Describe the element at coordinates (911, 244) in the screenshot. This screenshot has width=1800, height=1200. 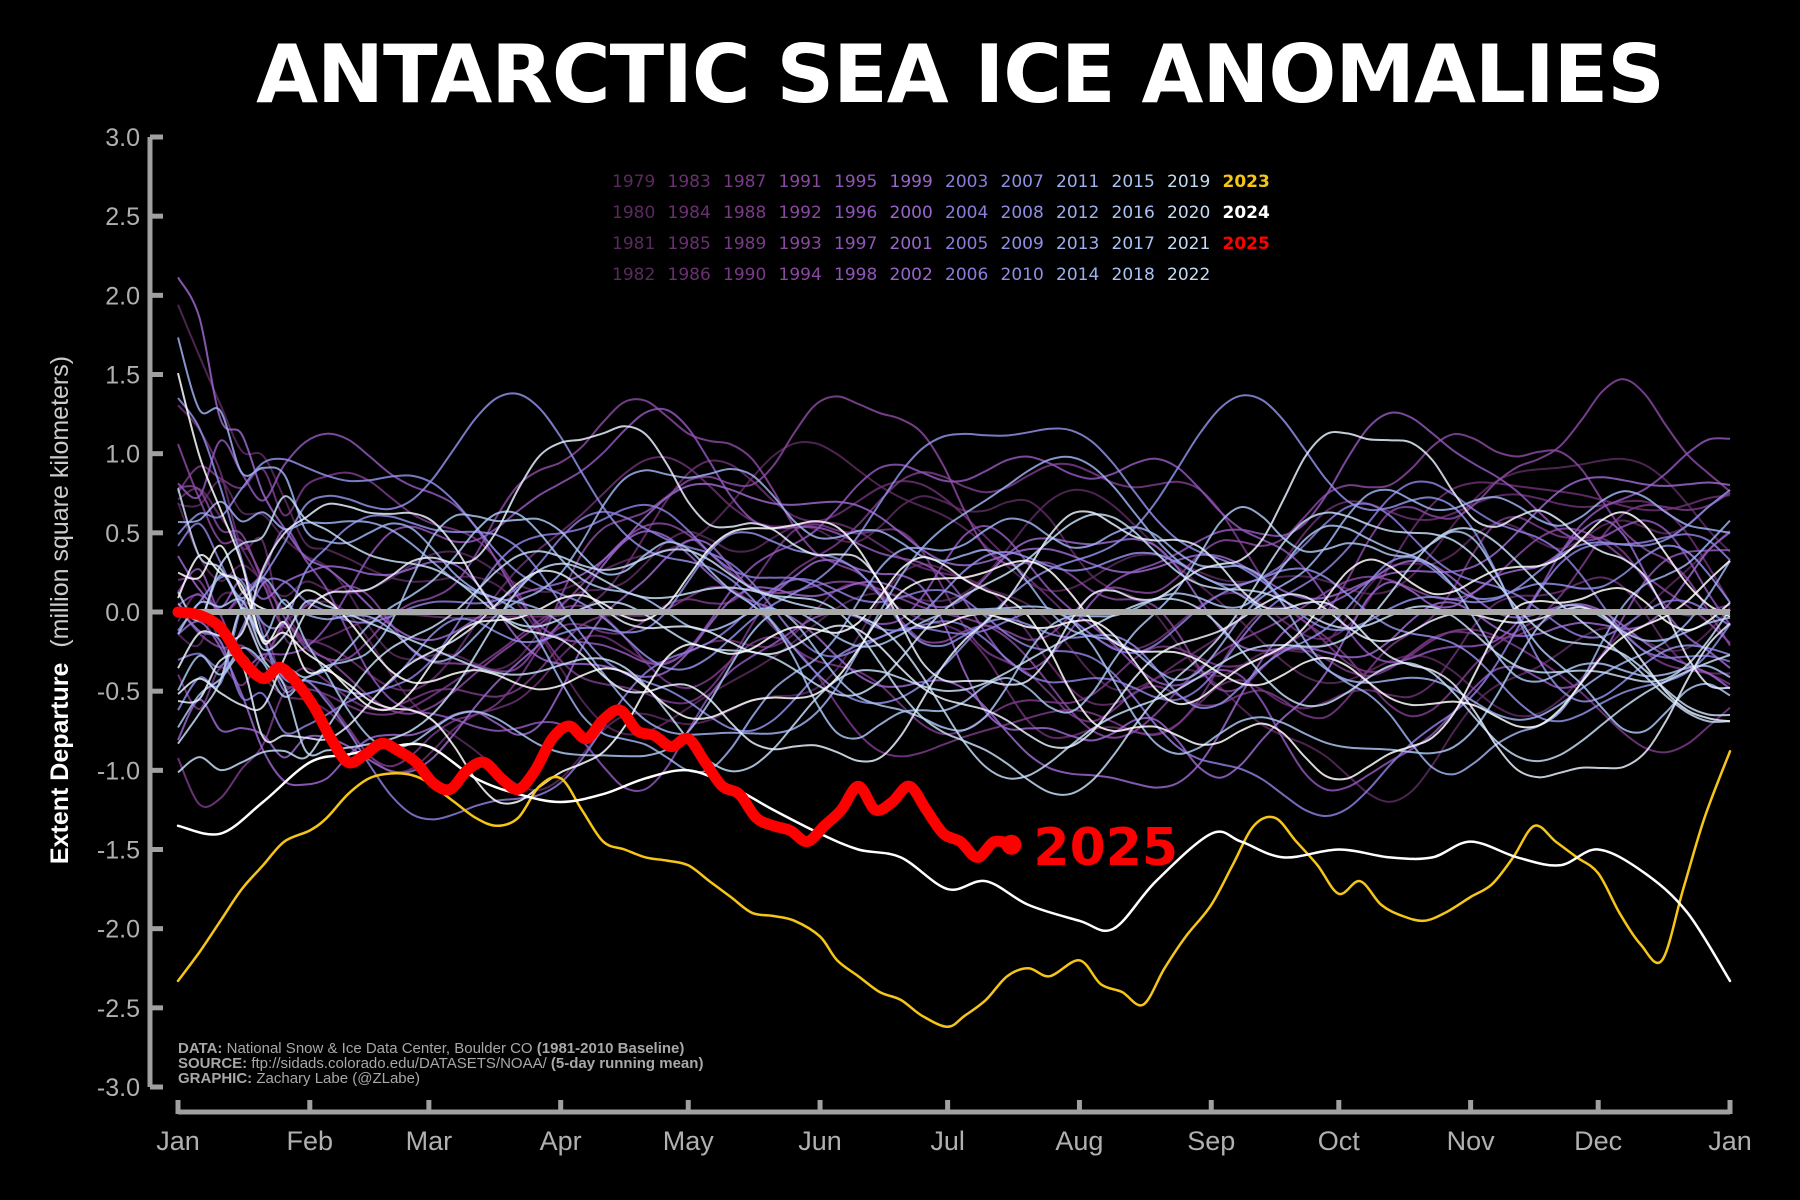
I see `legend-year-2001: 2001` at that location.